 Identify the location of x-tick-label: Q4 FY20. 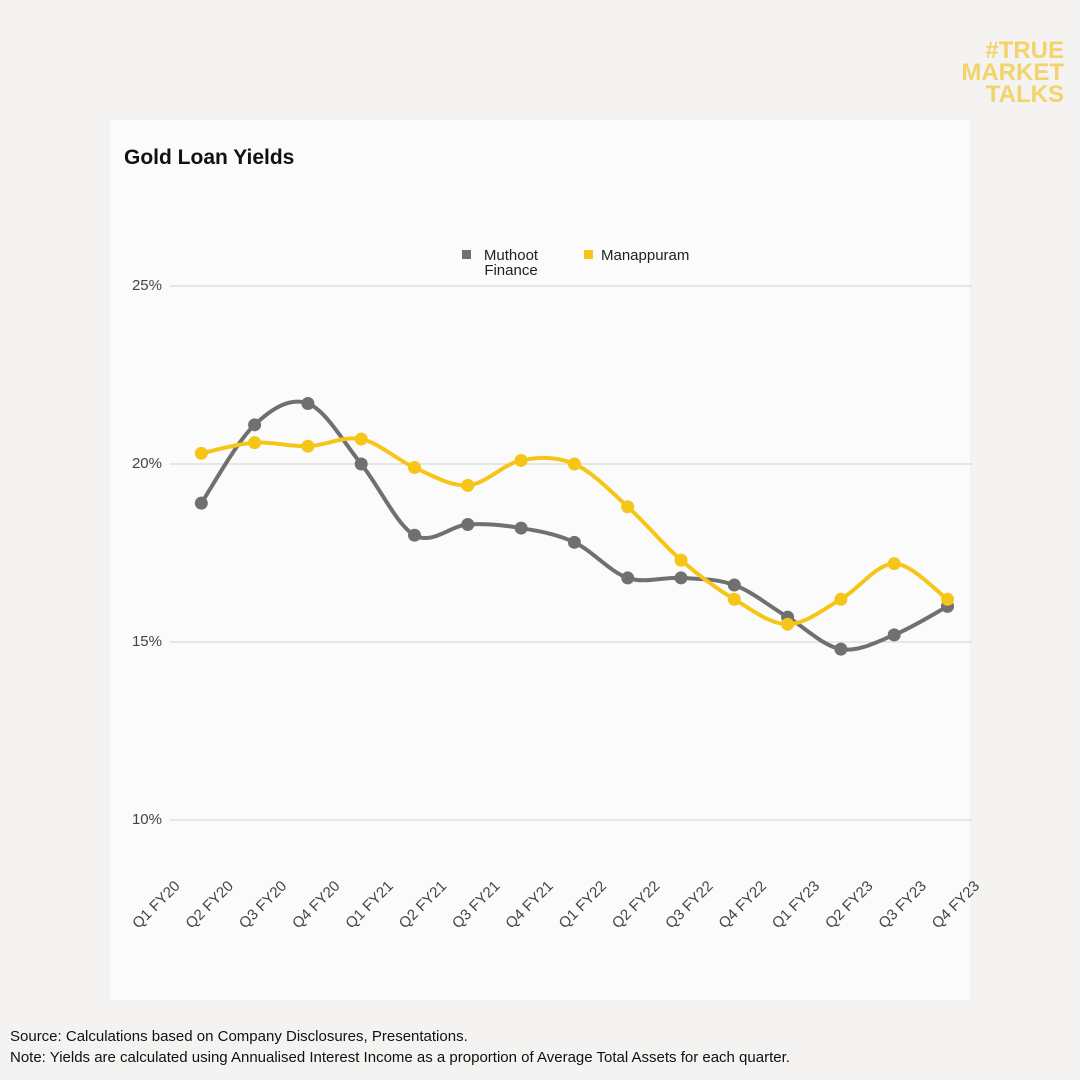
(316, 905).